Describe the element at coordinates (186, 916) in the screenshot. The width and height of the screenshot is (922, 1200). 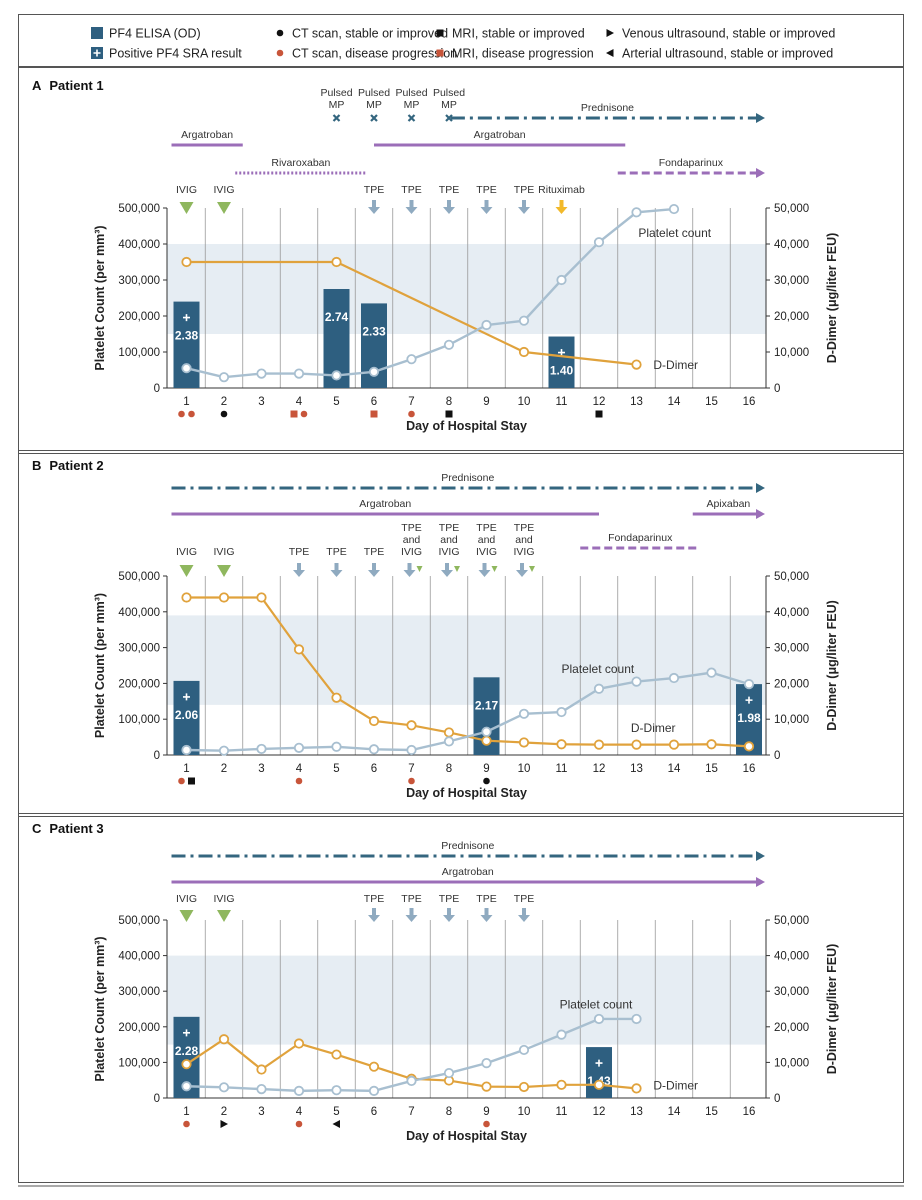
I see `ivig-triangle-icon` at that location.